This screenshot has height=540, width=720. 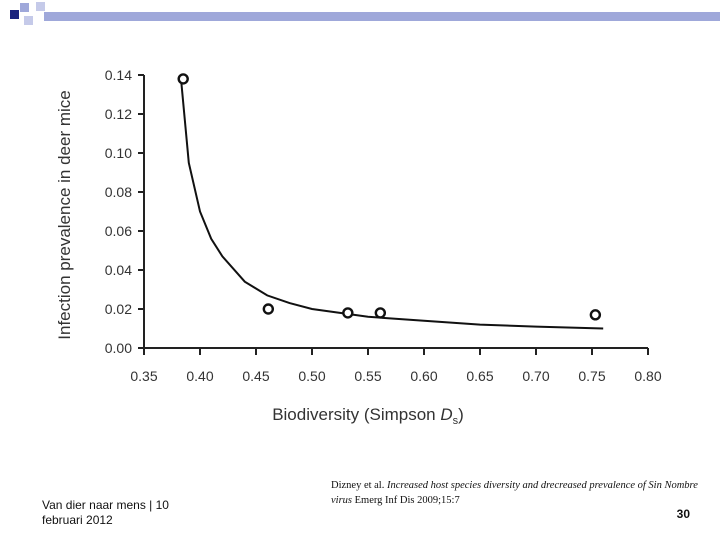 What do you see at coordinates (591, 376) in the screenshot?
I see `x-tick-label: 0.75` at bounding box center [591, 376].